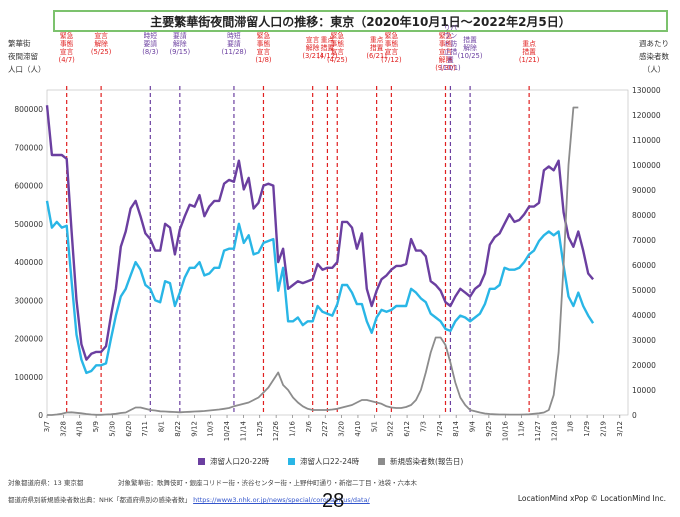 The width and height of the screenshot is (680, 517). What do you see at coordinates (646, 115) in the screenshot?
I see `y-right-tick-label: 120000` at bounding box center [646, 115].